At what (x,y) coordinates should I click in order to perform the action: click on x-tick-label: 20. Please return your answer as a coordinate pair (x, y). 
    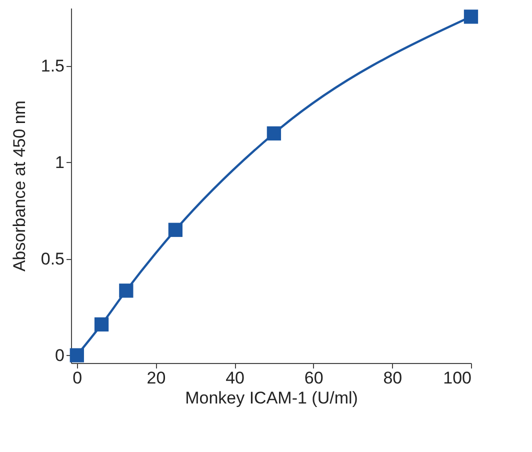
    Looking at the image, I should click on (156, 378).